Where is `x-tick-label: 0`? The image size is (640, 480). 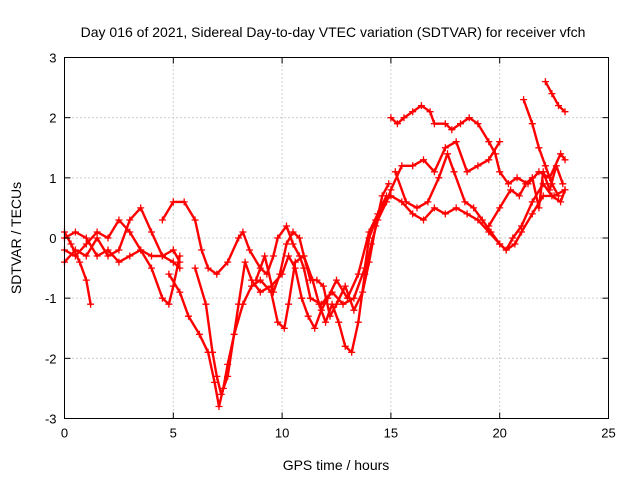 x-tick-label: 0 is located at coordinates (64, 433).